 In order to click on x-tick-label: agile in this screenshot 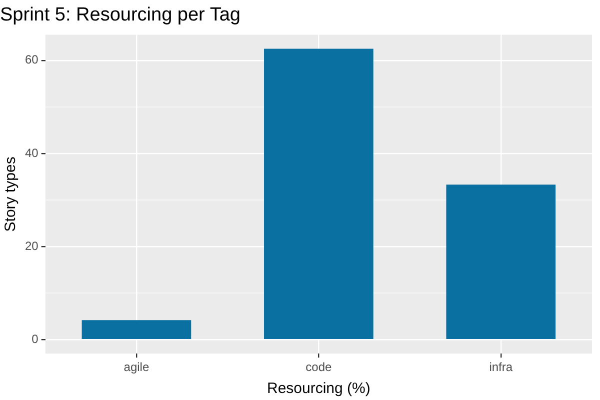, I will do `click(137, 367)`.